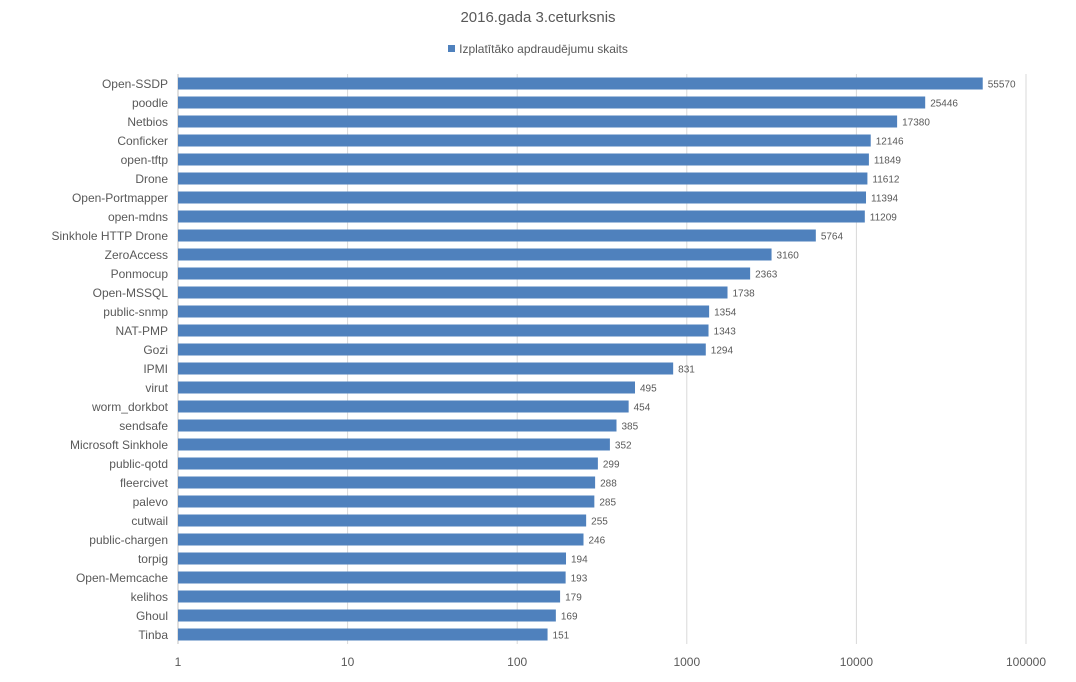 The width and height of the screenshot is (1076, 682). I want to click on category-label: Ponmocup, so click(140, 274).